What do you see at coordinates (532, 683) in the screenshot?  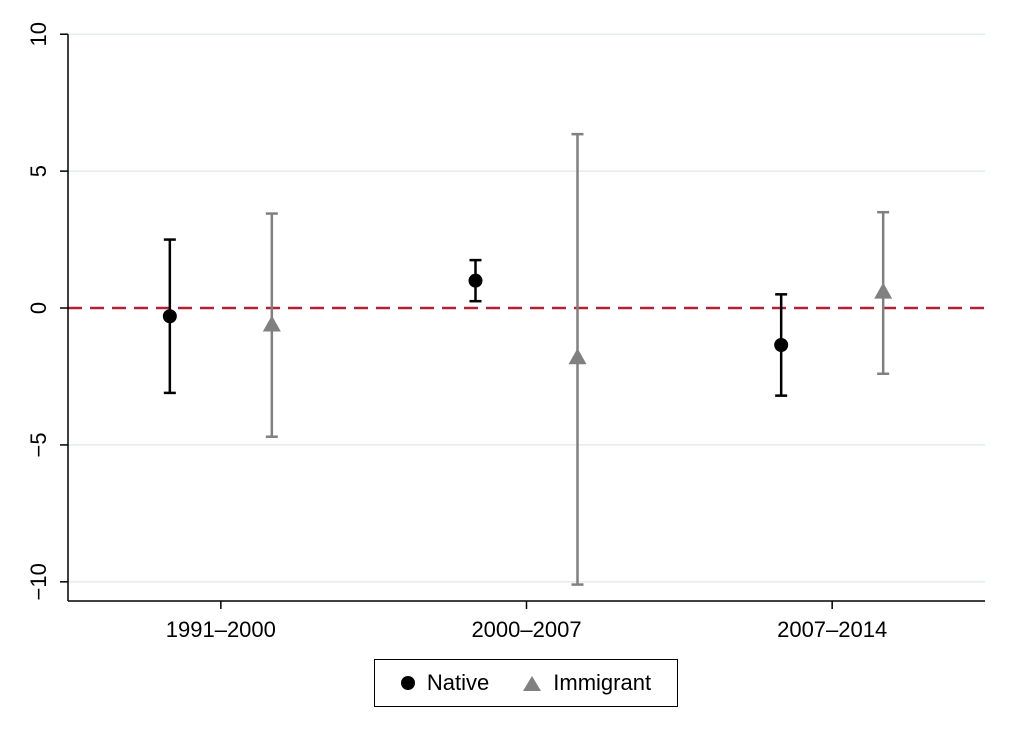 I see `triangle-marker-icon` at bounding box center [532, 683].